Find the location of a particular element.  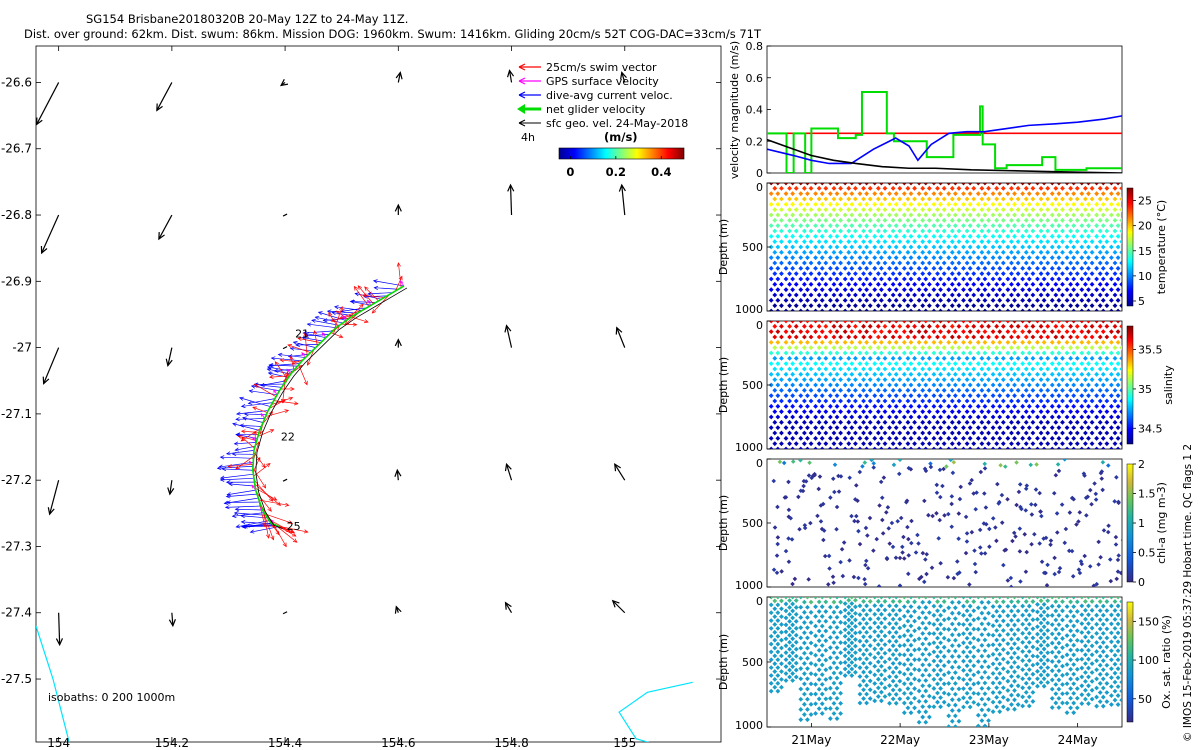

geo-vector-7-head is located at coordinates (161, 236).